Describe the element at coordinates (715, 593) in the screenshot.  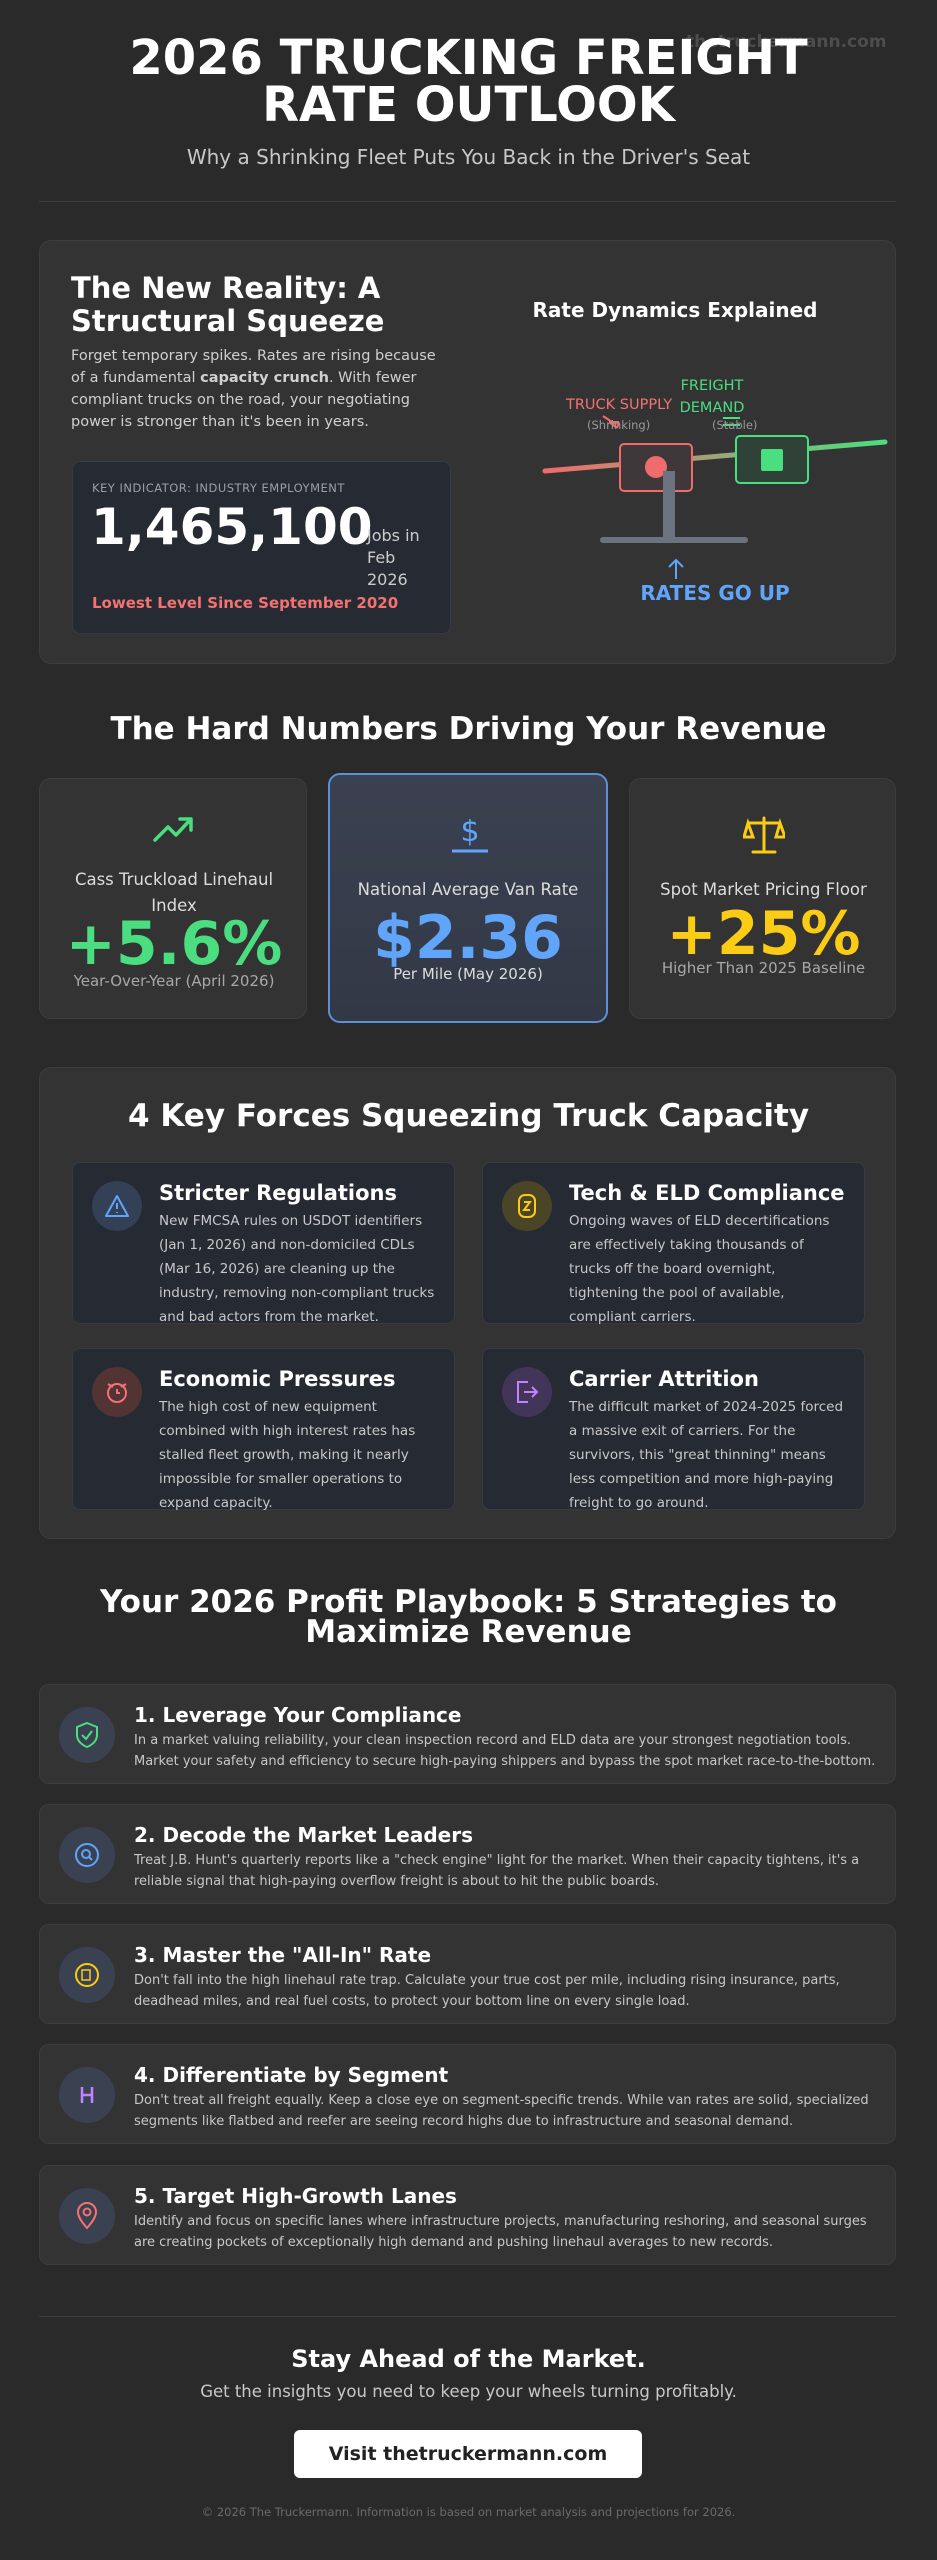
I see `result-label: RATES GO UP` at that location.